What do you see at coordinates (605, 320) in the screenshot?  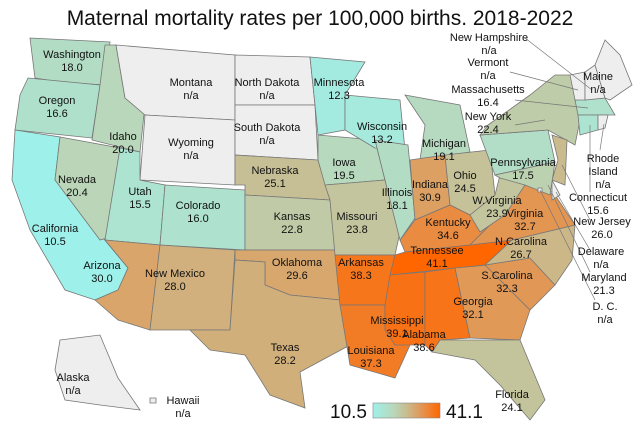 I see `state-value-d-c: n/a` at bounding box center [605, 320].